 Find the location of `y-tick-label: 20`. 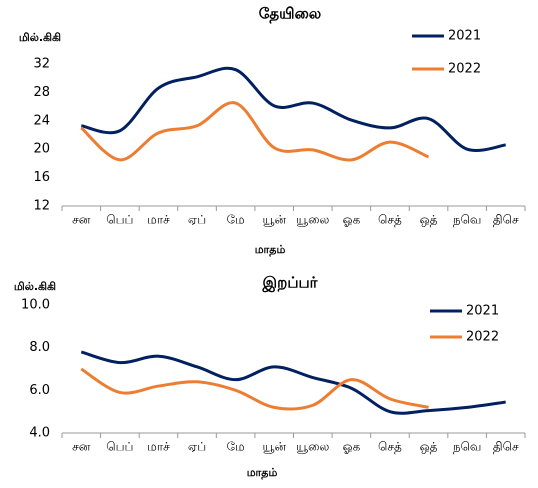

y-tick-label: 20 is located at coordinates (41, 149).